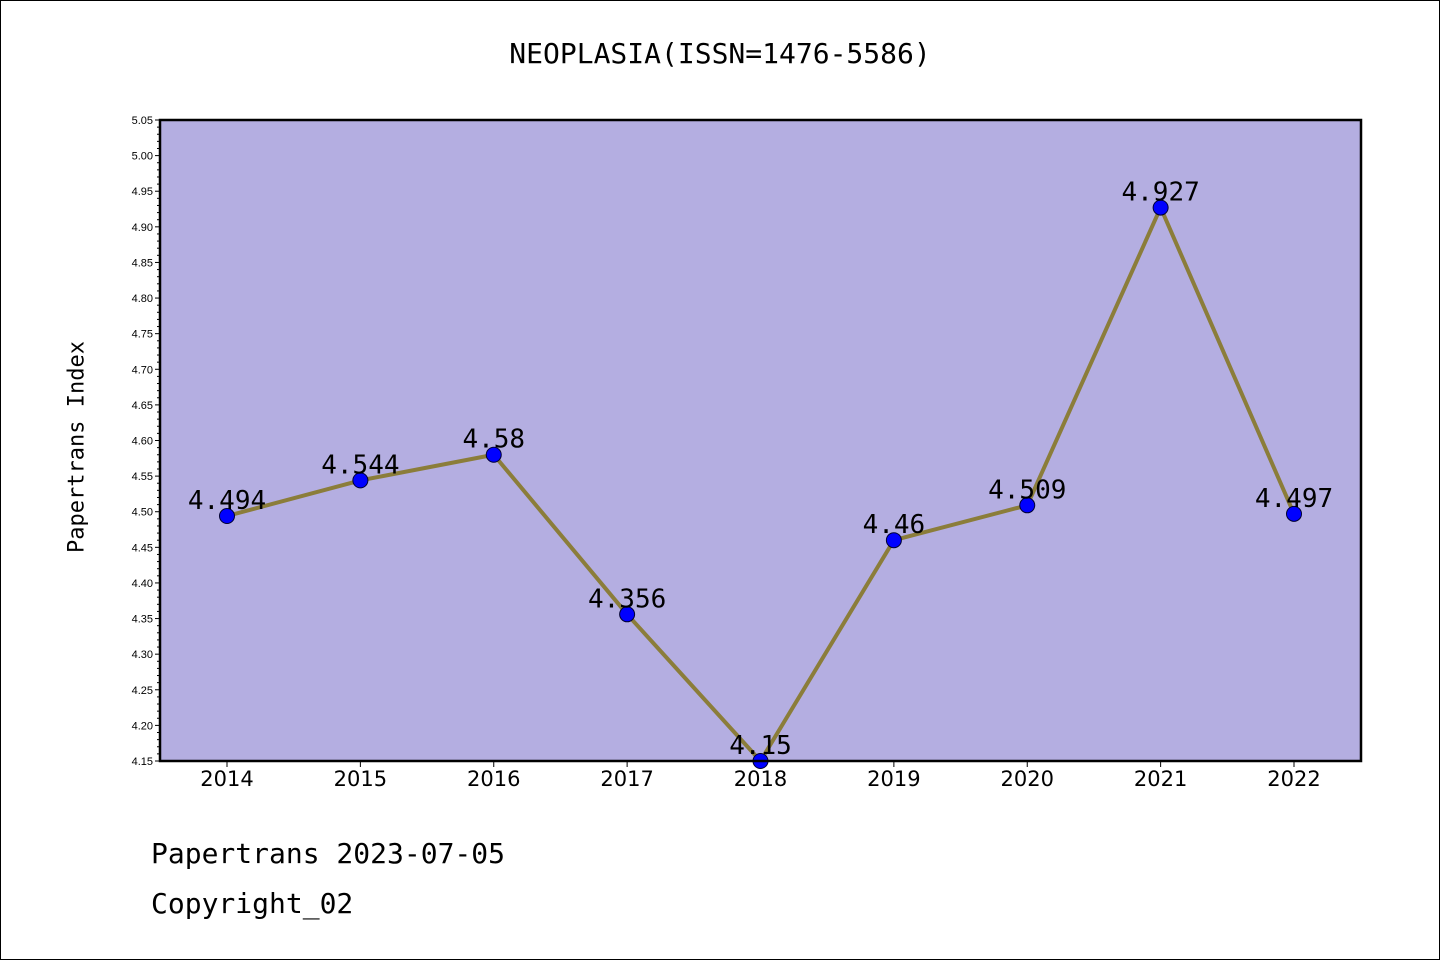 The width and height of the screenshot is (1440, 960). I want to click on y-tick-label: 4.15, so click(142, 762).